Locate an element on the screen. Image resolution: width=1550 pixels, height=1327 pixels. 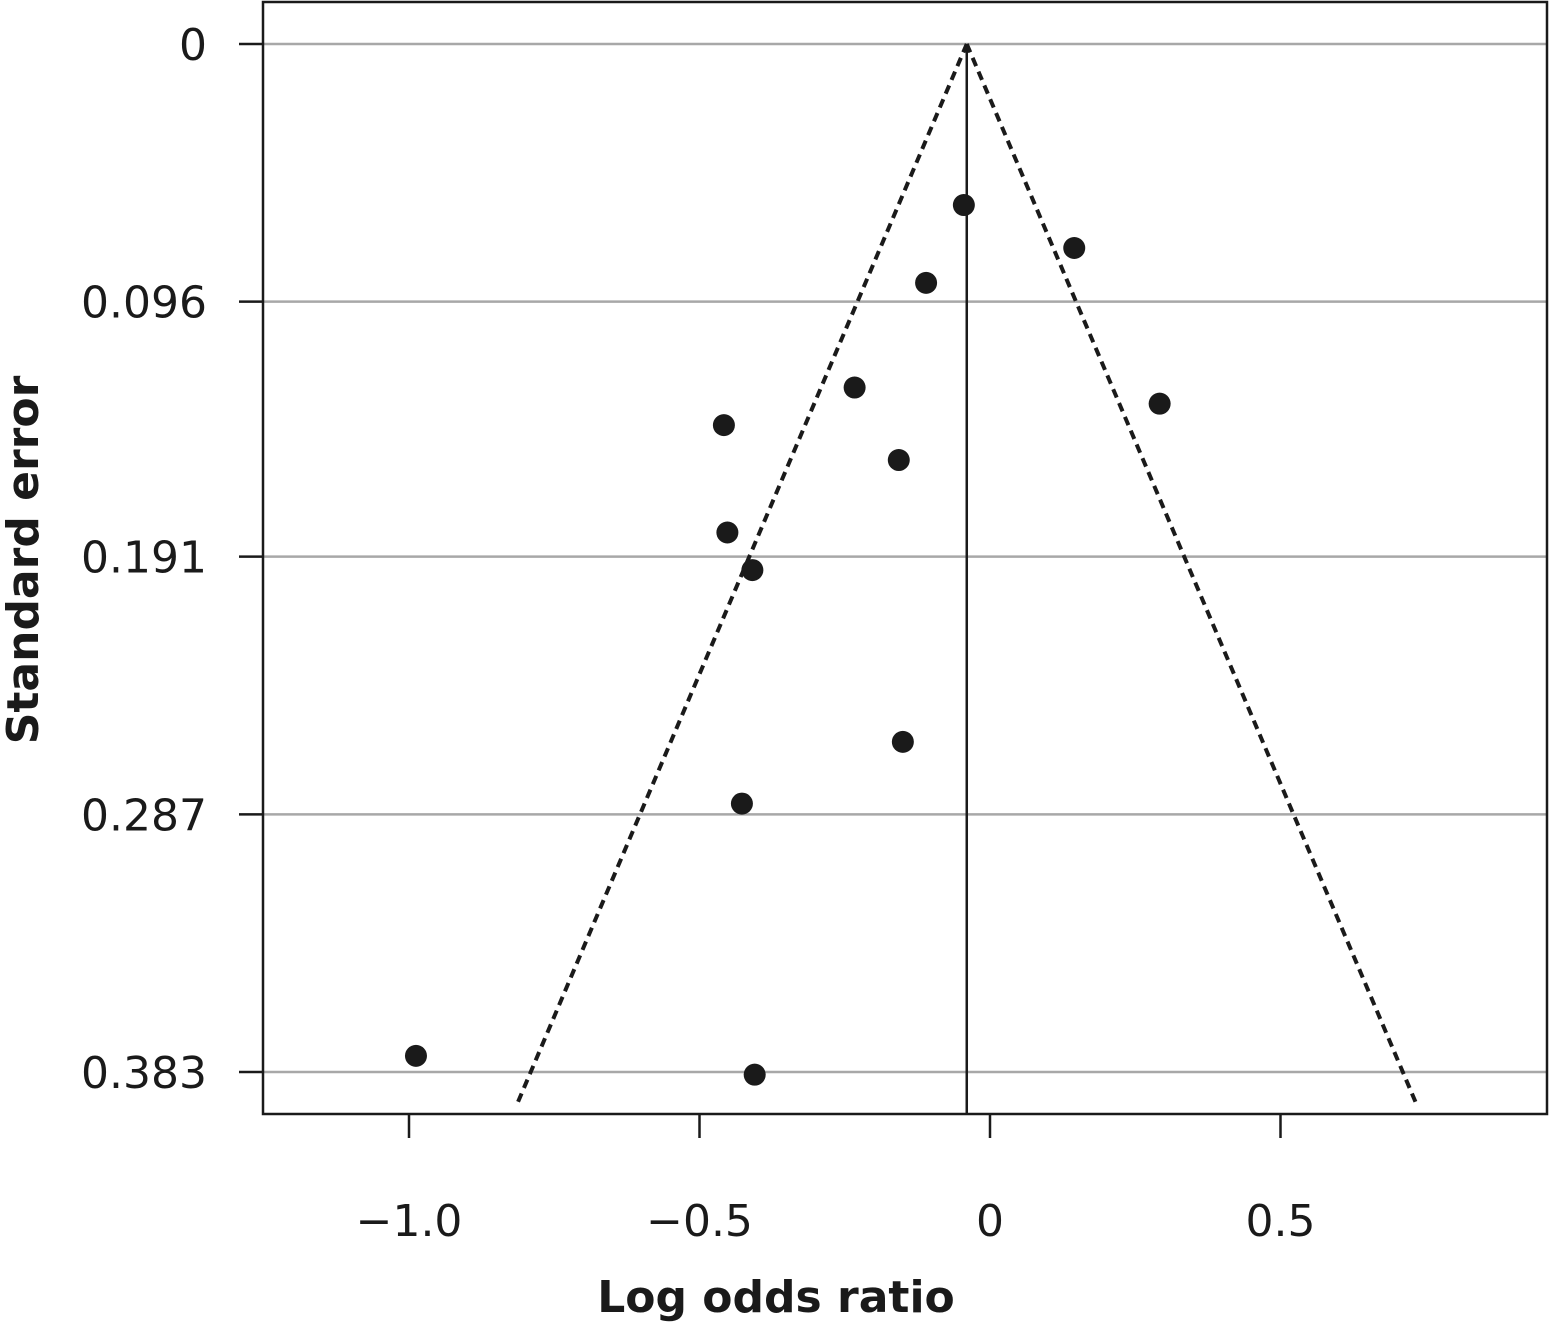
y-tick-label: 0.096 is located at coordinates (144, 303).